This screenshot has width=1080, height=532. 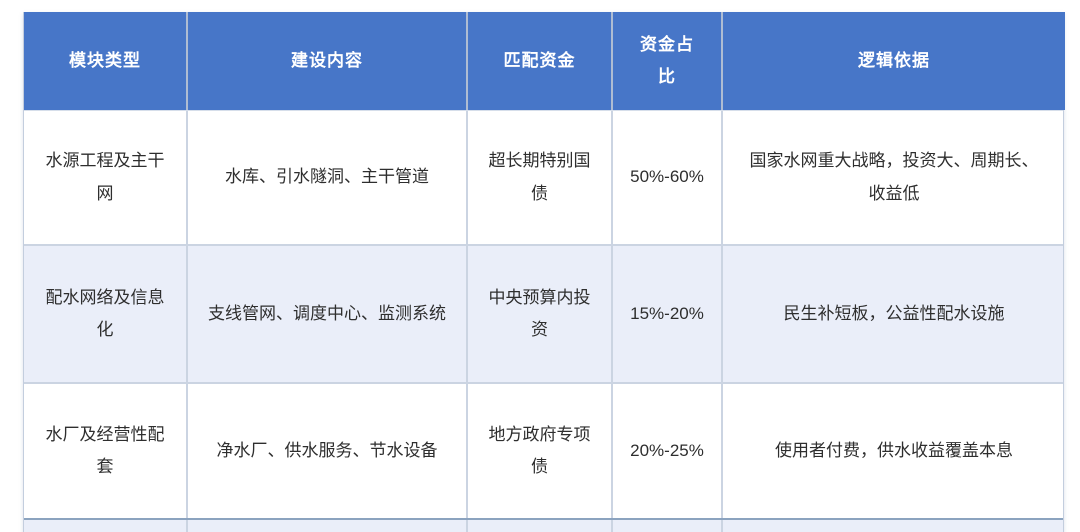 I want to click on cell-module-type: 水厂及经营性配套, so click(x=106, y=451).